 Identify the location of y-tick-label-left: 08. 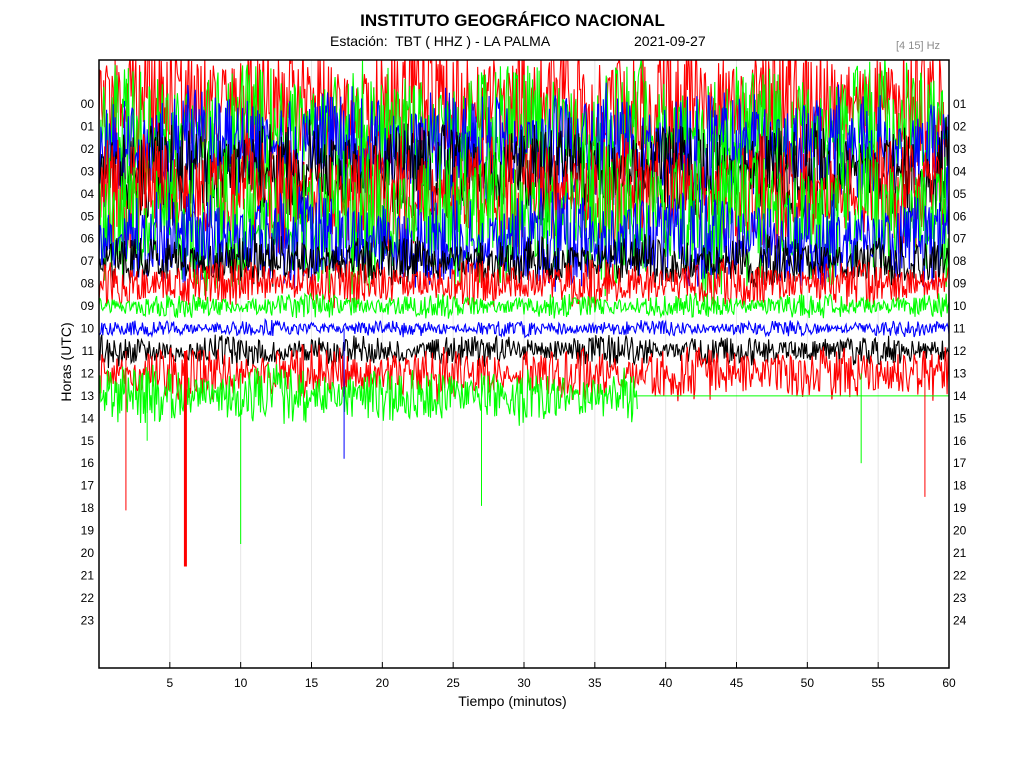
(88, 284).